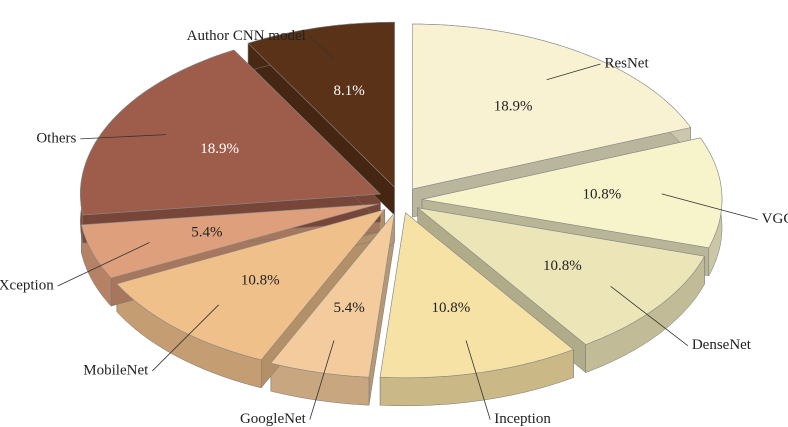 This screenshot has width=788, height=427. What do you see at coordinates (27, 285) in the screenshot?
I see `category-label: Xception` at bounding box center [27, 285].